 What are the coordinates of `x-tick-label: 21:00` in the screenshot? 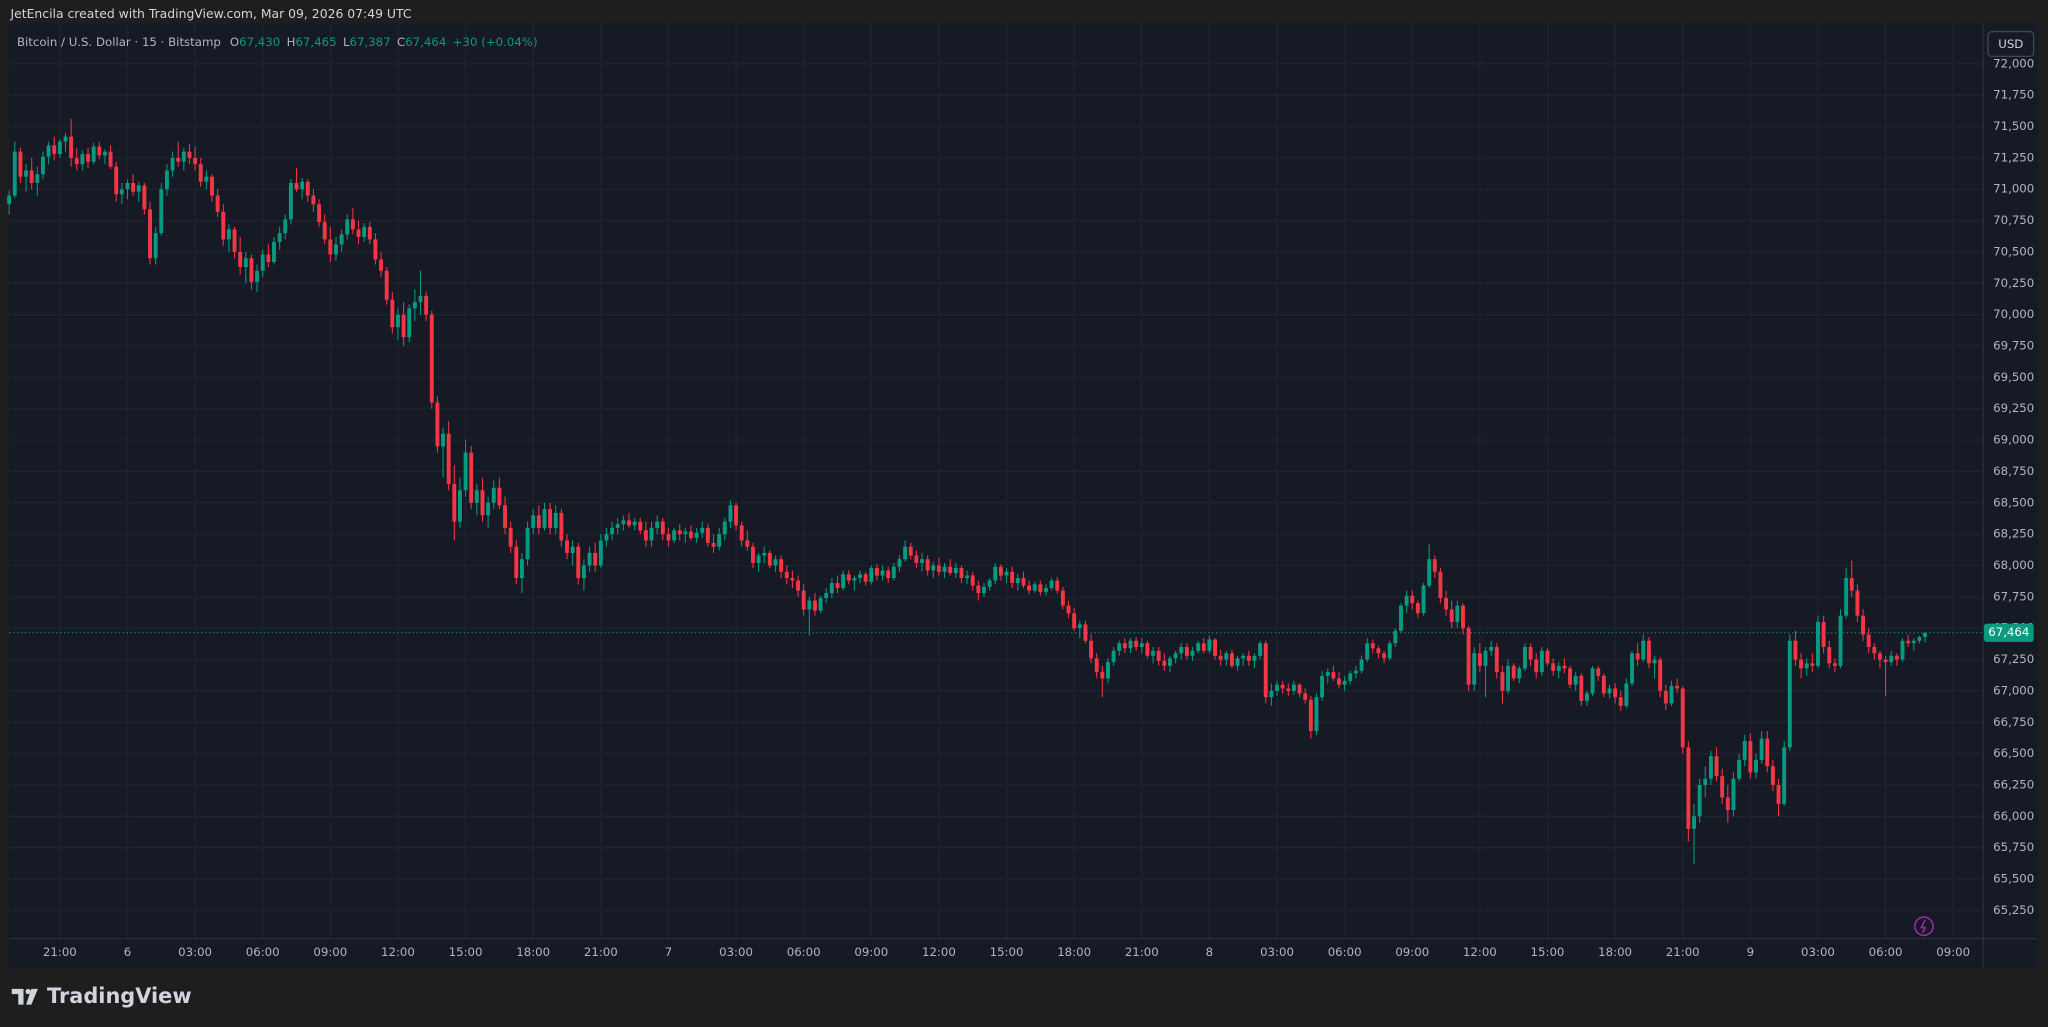 It's located at (1142, 952).